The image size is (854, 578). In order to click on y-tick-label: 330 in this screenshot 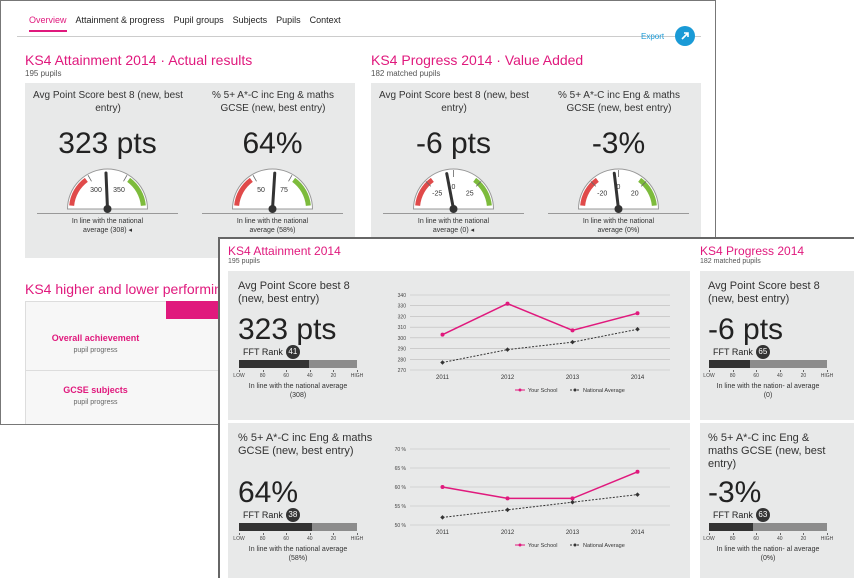, I will do `click(402, 307)`.